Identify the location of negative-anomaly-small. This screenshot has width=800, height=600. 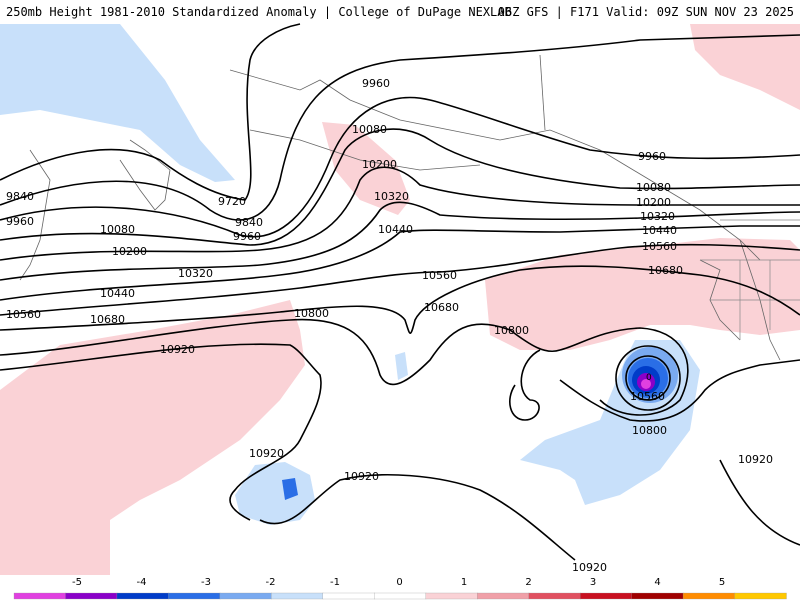
(401, 366).